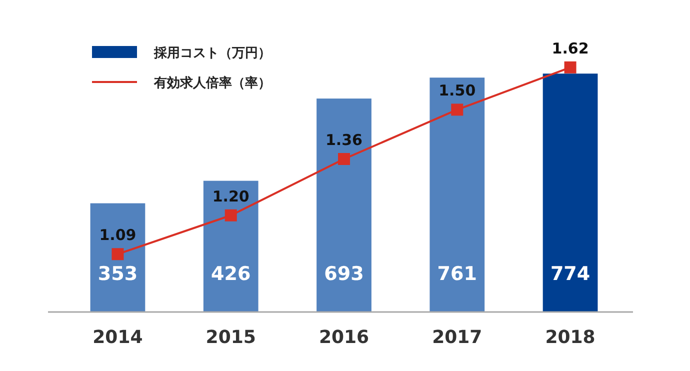 The width and height of the screenshot is (690, 371). What do you see at coordinates (212, 83) in the screenshot?
I see `legend-label: 有効求人倍率（率）` at bounding box center [212, 83].